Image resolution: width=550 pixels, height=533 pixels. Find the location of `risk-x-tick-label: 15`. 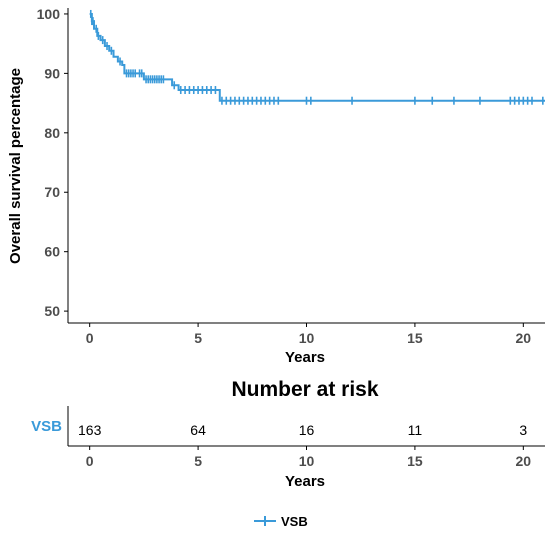

risk-x-tick-label: 15 is located at coordinates (415, 461).